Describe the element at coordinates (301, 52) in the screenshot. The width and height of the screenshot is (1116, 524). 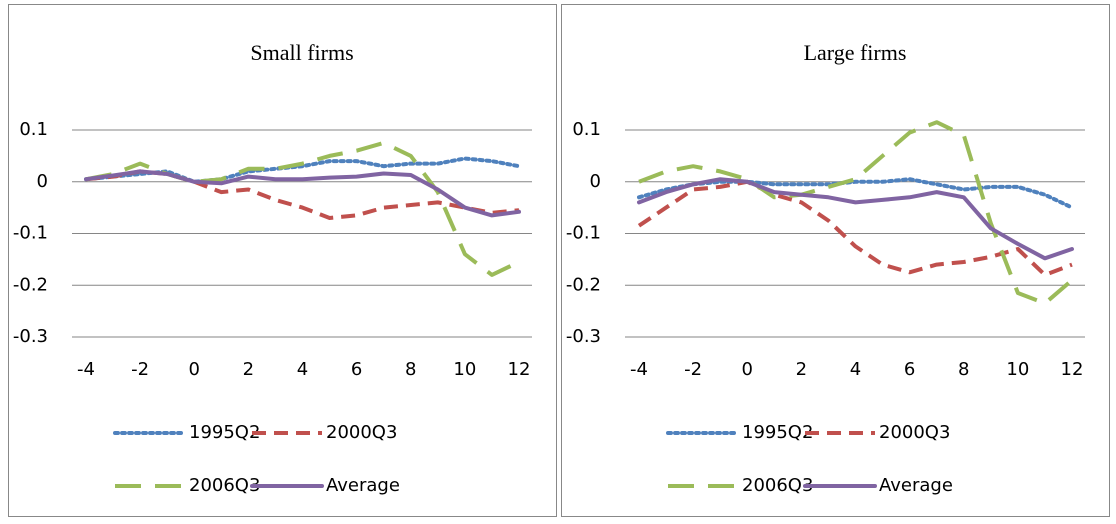
I see `chart-title: Small firms` at that location.